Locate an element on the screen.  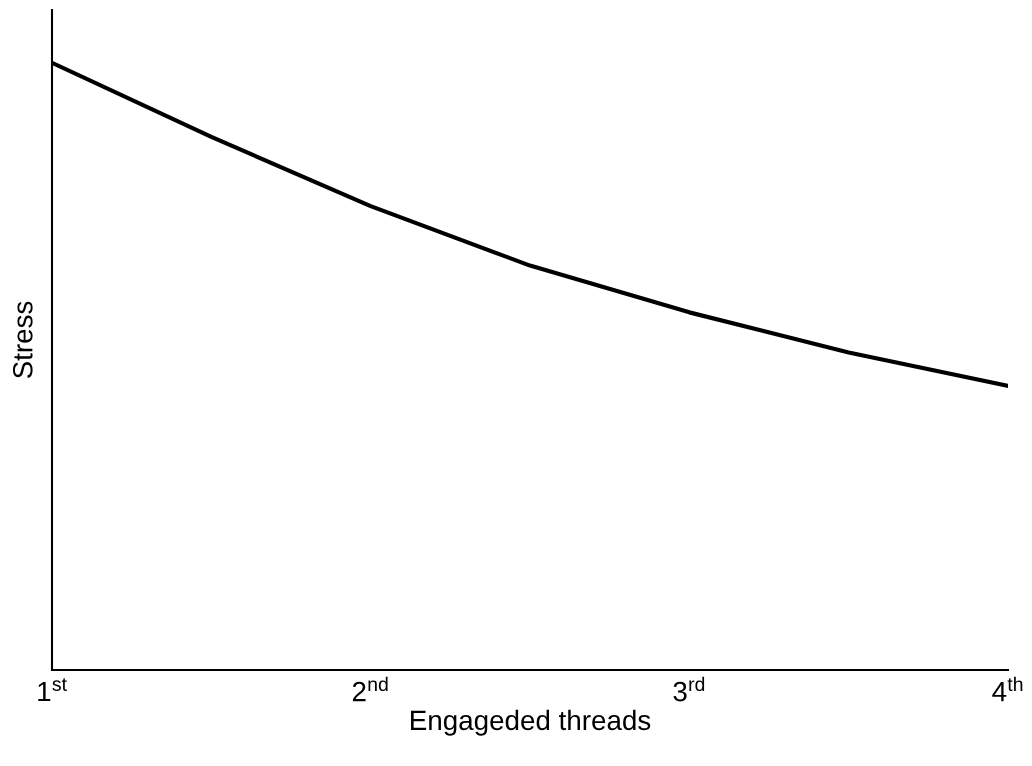
x-axis-title: Engageded threads is located at coordinates (531, 722).